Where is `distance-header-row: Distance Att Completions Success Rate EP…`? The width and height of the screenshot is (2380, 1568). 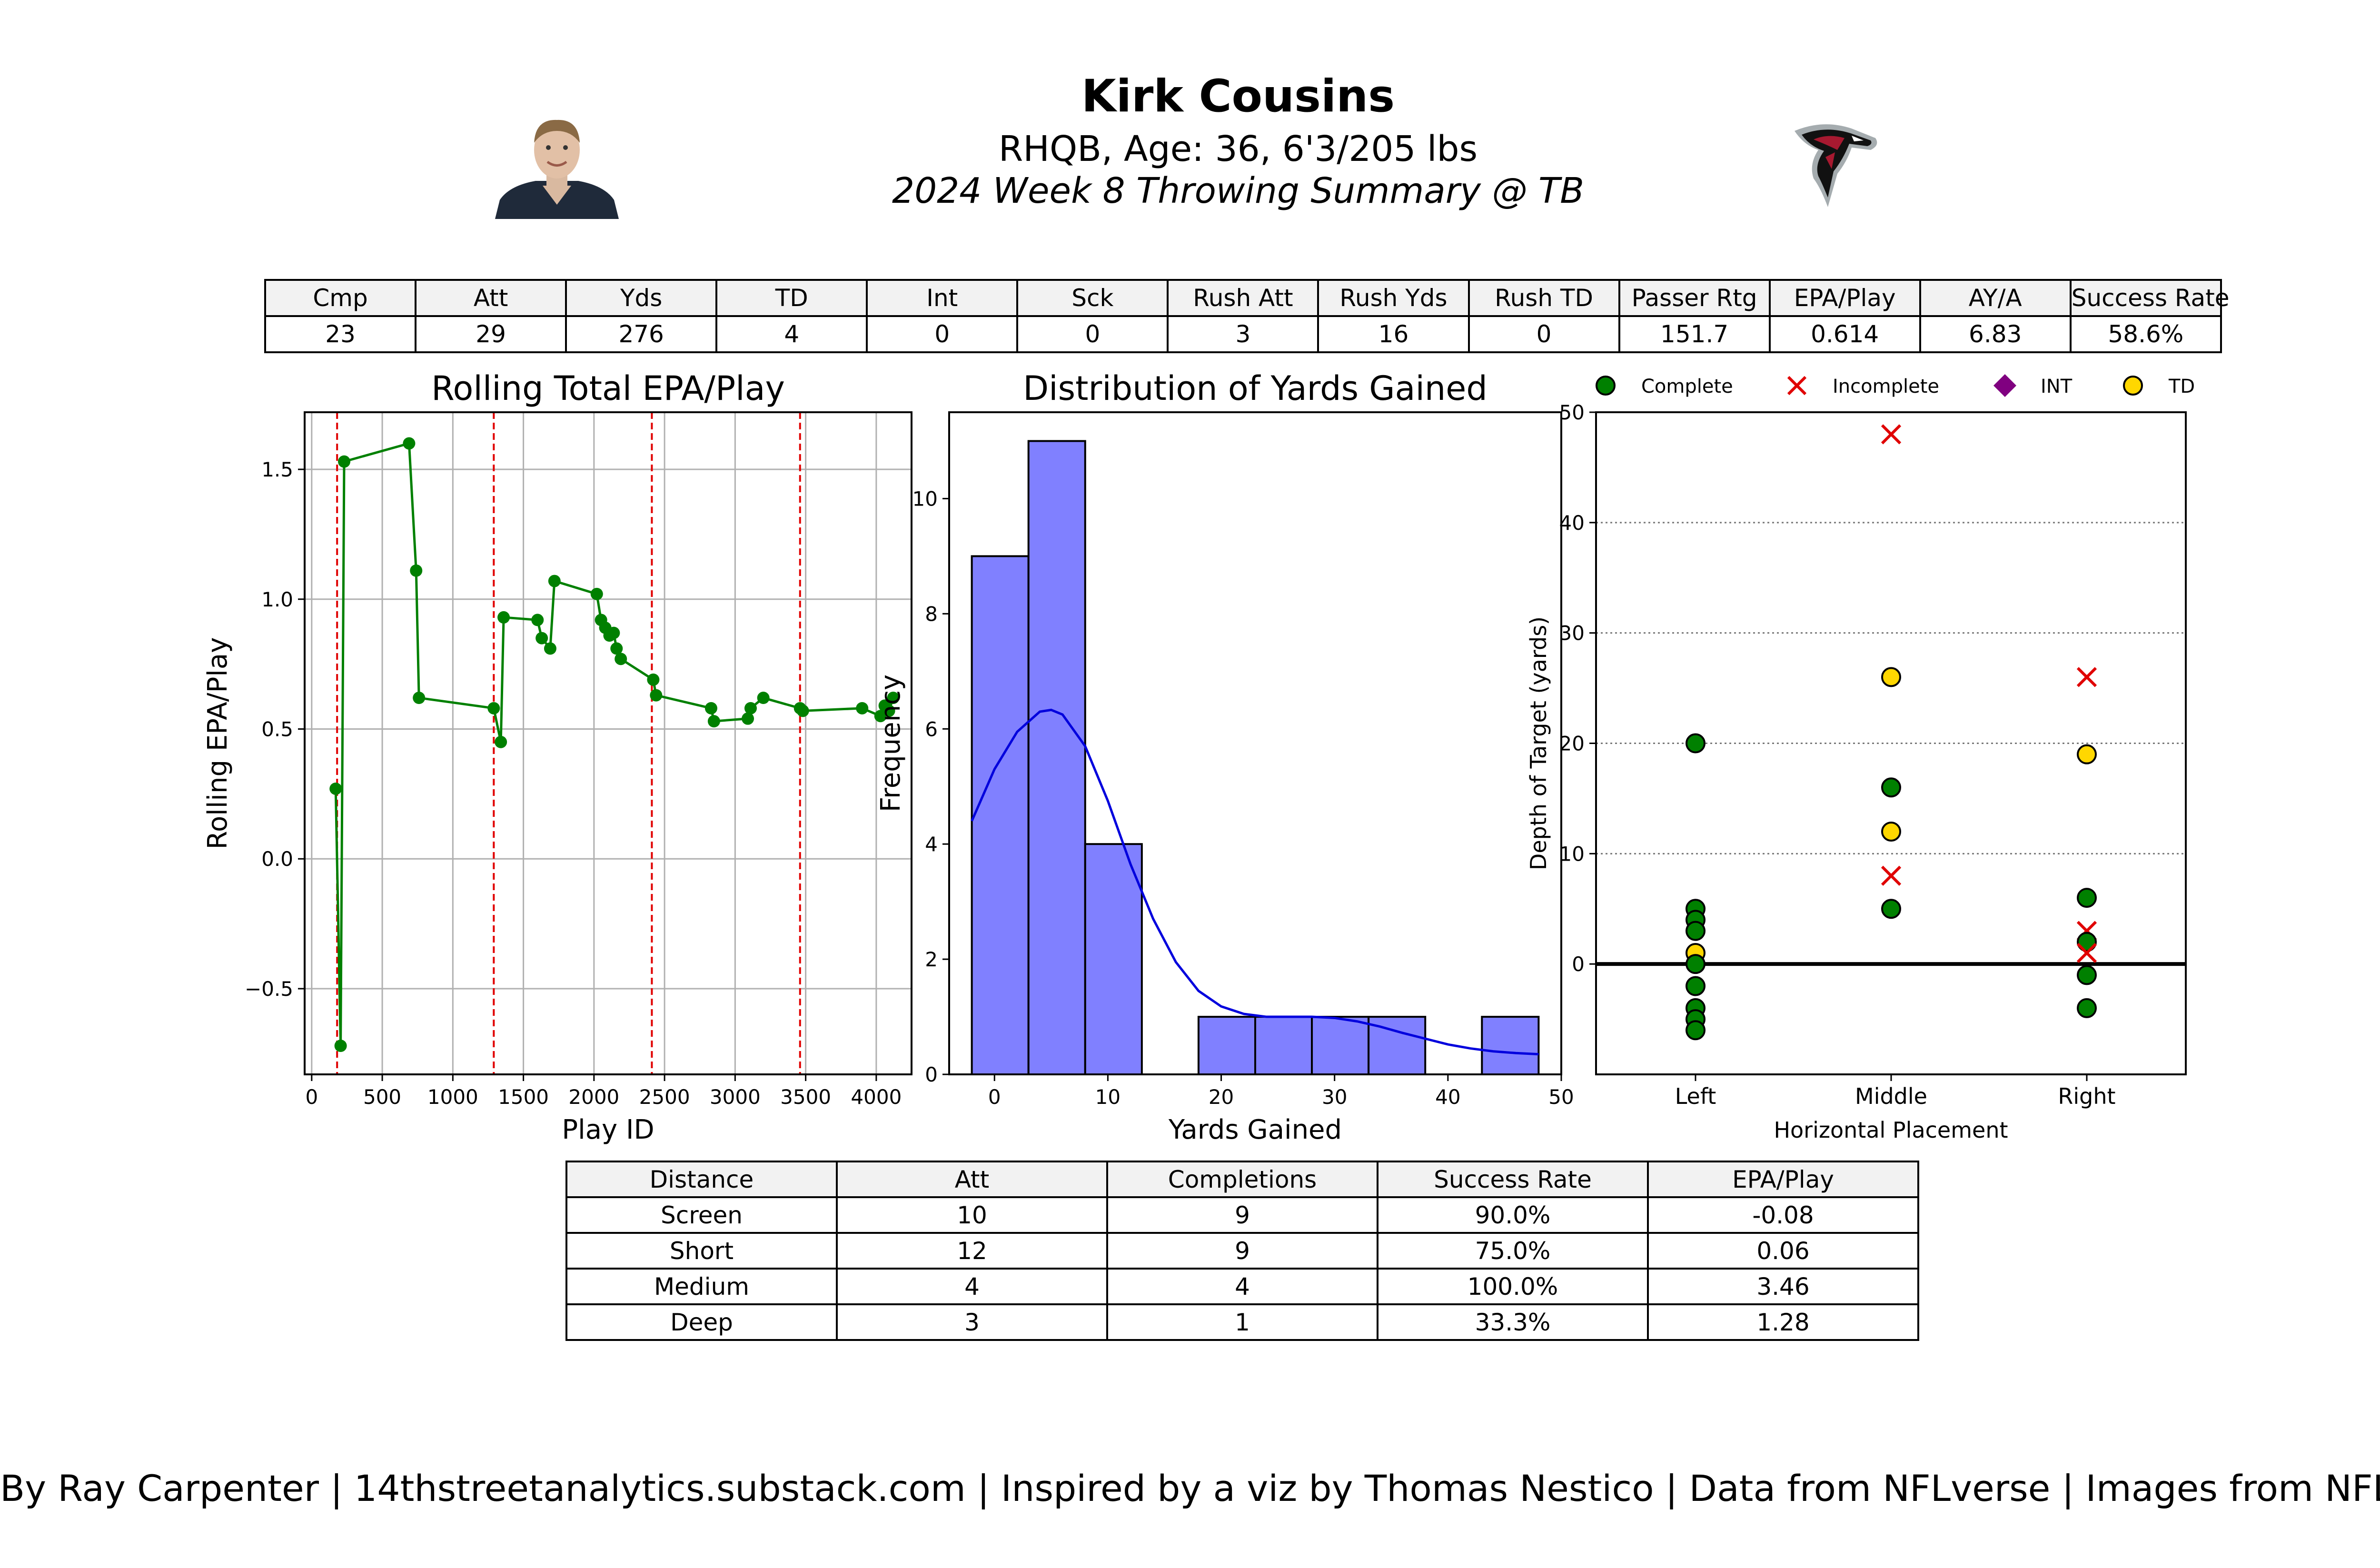 distance-header-row: Distance Att Completions Success Rate EP… is located at coordinates (1242, 1180).